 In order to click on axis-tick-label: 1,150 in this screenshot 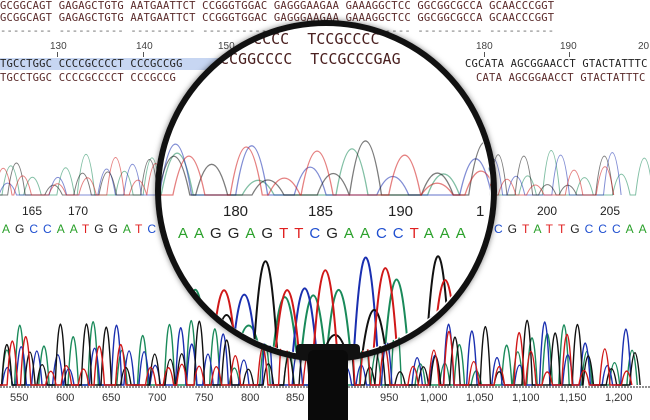, I will do `click(573, 398)`.